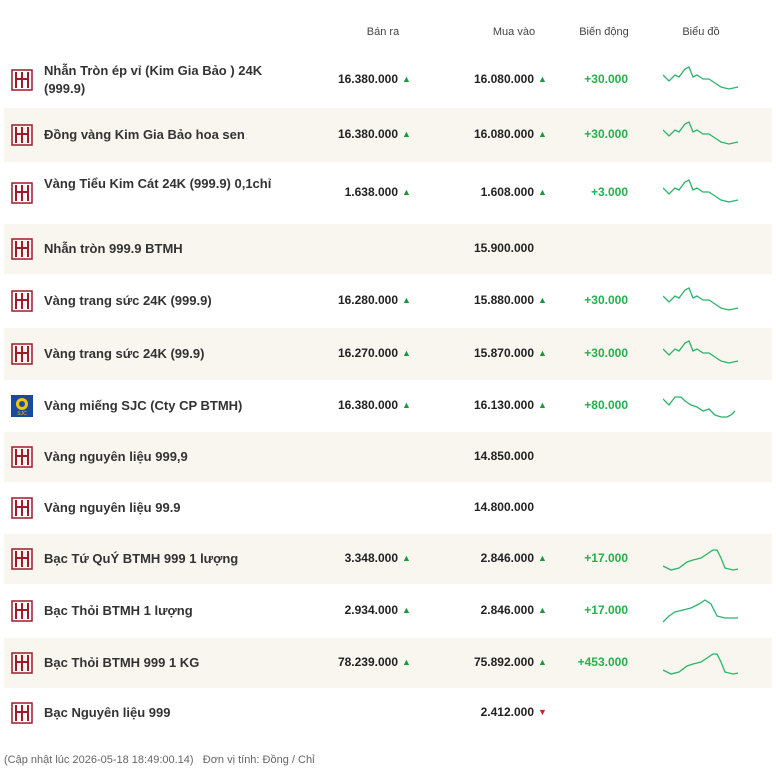 The image size is (776, 778). Describe the element at coordinates (503, 353) in the screenshot. I see `buy-price: 15.870.000` at that location.